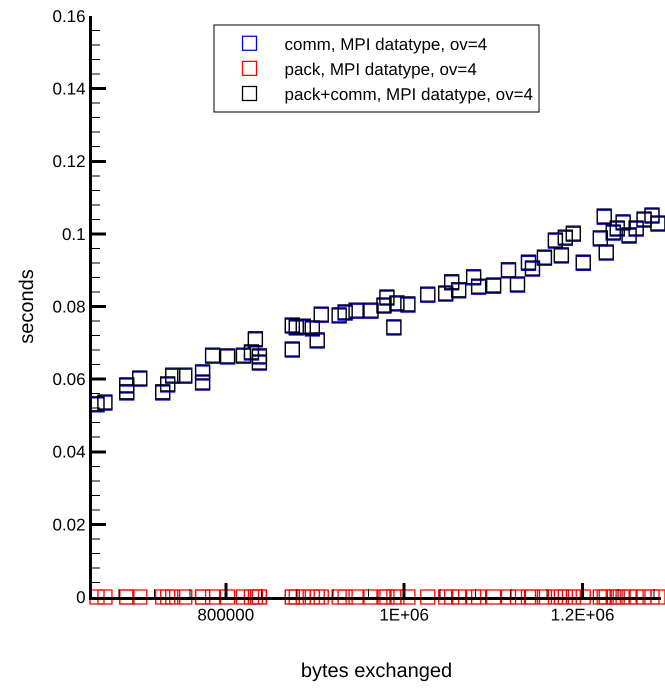 This screenshot has width=665, height=694. Describe the element at coordinates (69, 16) in the screenshot. I see `y-tick-label: 0.16` at that location.